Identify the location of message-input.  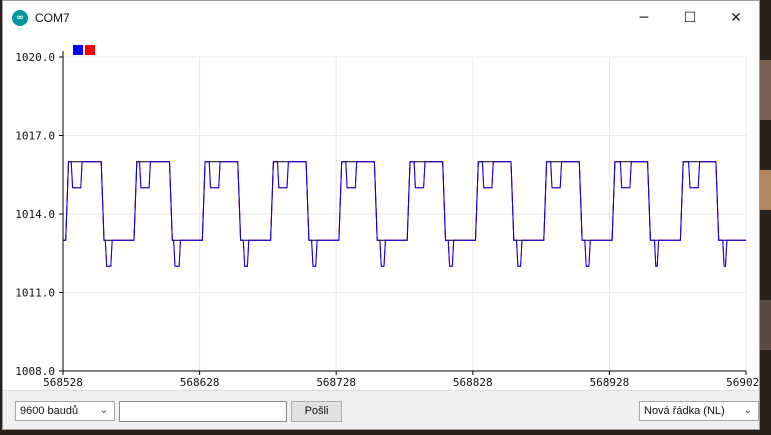
(203, 411).